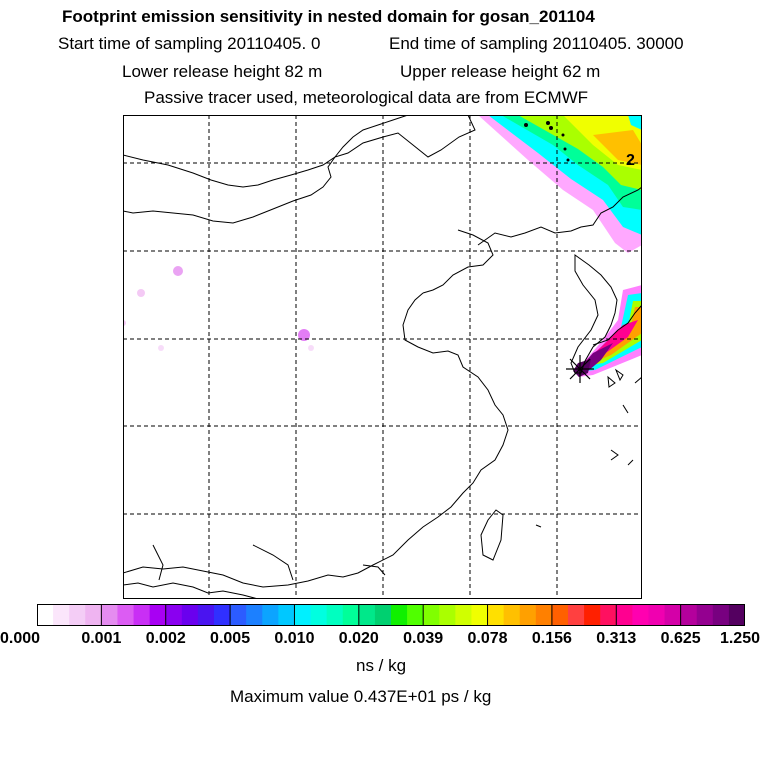  Describe the element at coordinates (360, 697) in the screenshot. I see `max-value-text: Maximum value 0.437E+01 ps / kg` at that location.